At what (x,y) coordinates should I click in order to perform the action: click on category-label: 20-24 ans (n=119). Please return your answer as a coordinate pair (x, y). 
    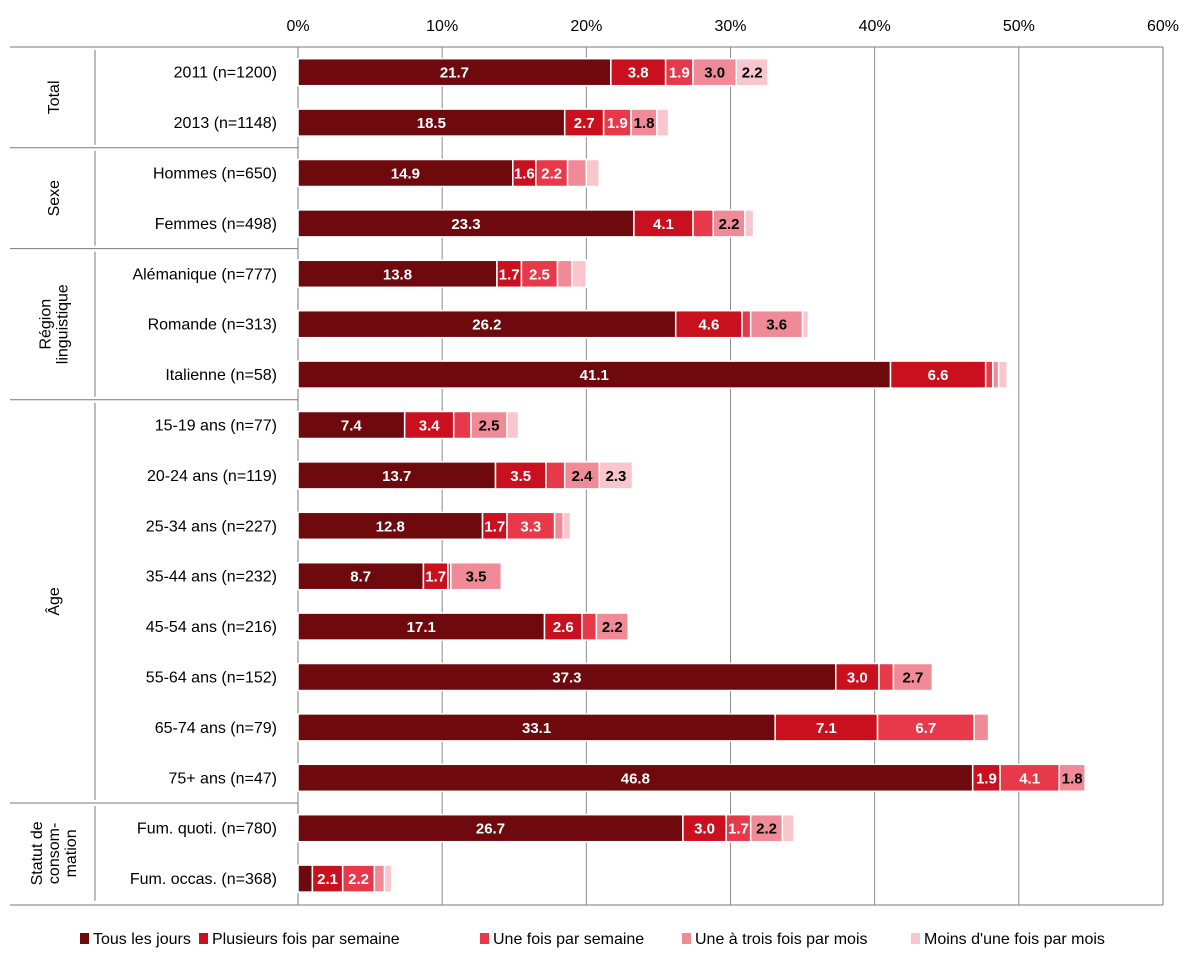
    Looking at the image, I should click on (212, 476).